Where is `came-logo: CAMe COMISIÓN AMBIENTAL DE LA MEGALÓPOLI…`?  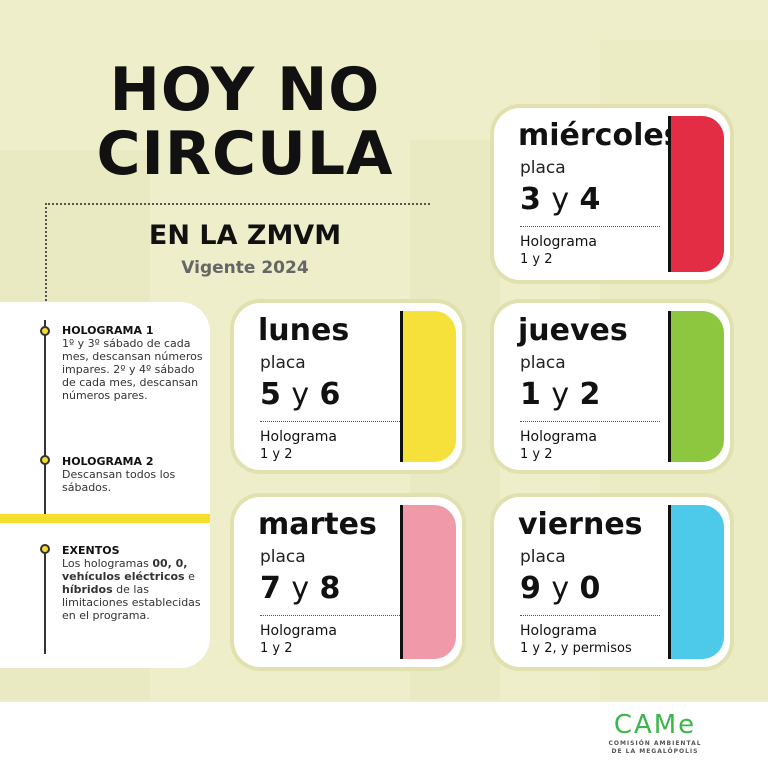 came-logo: CAMe COMISIÓN AMBIENTAL DE LA MEGALÓPOLI… is located at coordinates (655, 733).